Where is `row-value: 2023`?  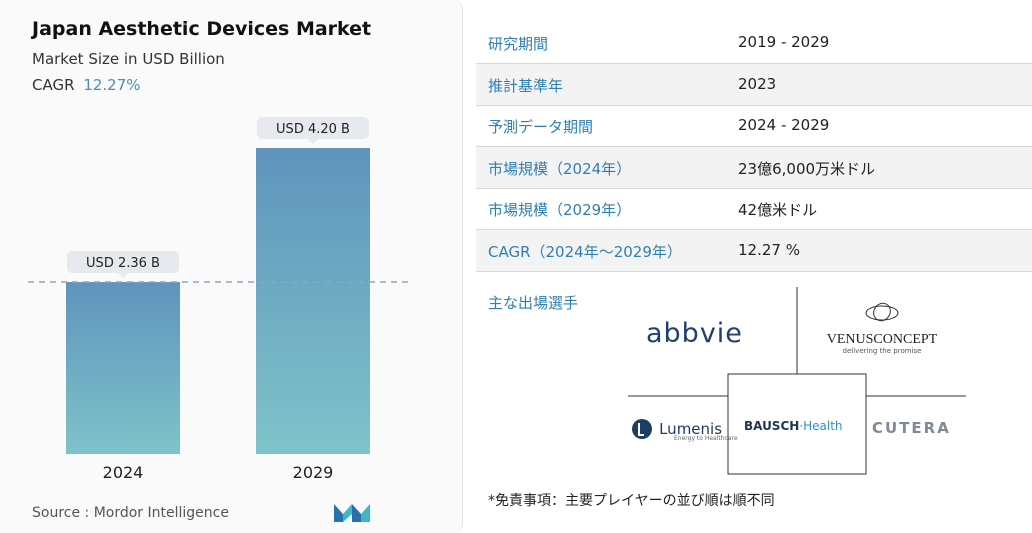 row-value: 2023 is located at coordinates (757, 83).